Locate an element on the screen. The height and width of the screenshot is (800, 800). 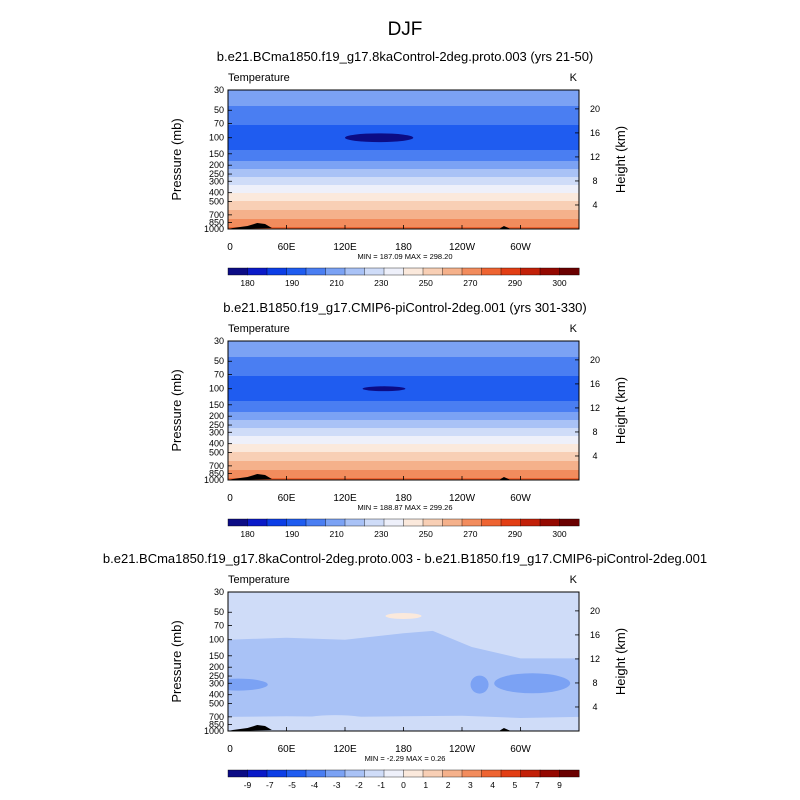
plot-area is located at coordinates (403, 410).